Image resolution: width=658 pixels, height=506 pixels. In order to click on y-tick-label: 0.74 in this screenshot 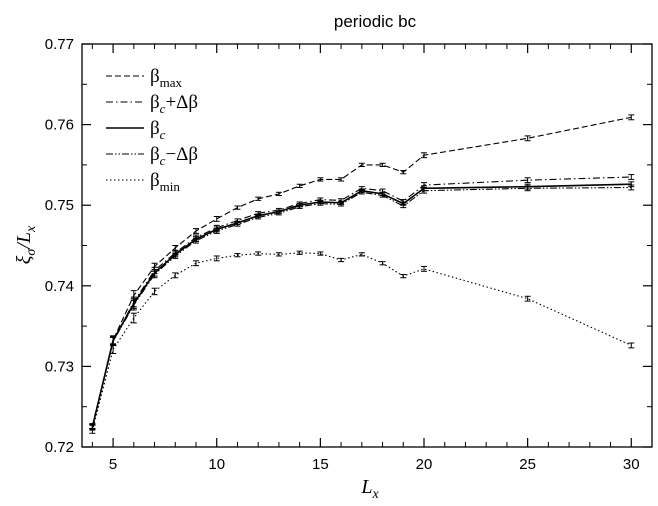, I will do `click(59, 286)`.